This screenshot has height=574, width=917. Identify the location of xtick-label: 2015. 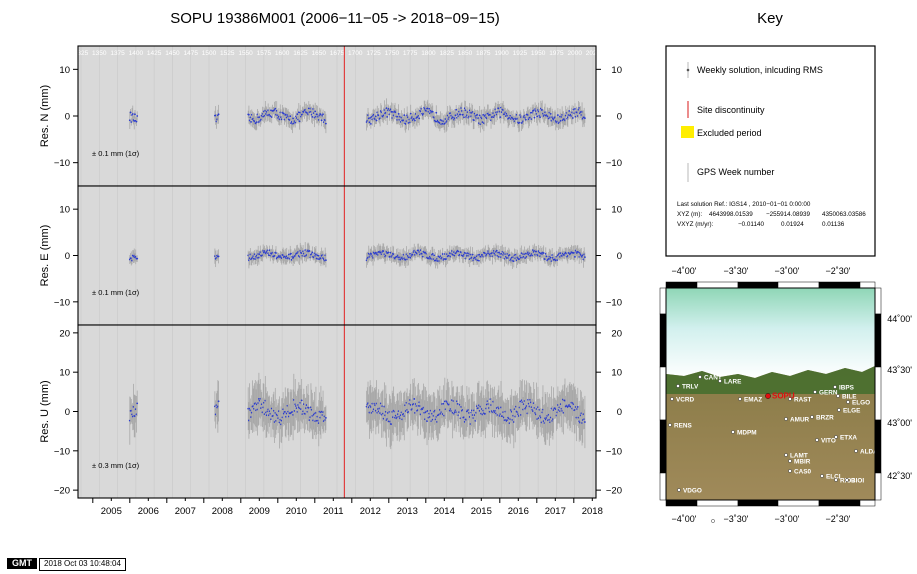
(481, 511).